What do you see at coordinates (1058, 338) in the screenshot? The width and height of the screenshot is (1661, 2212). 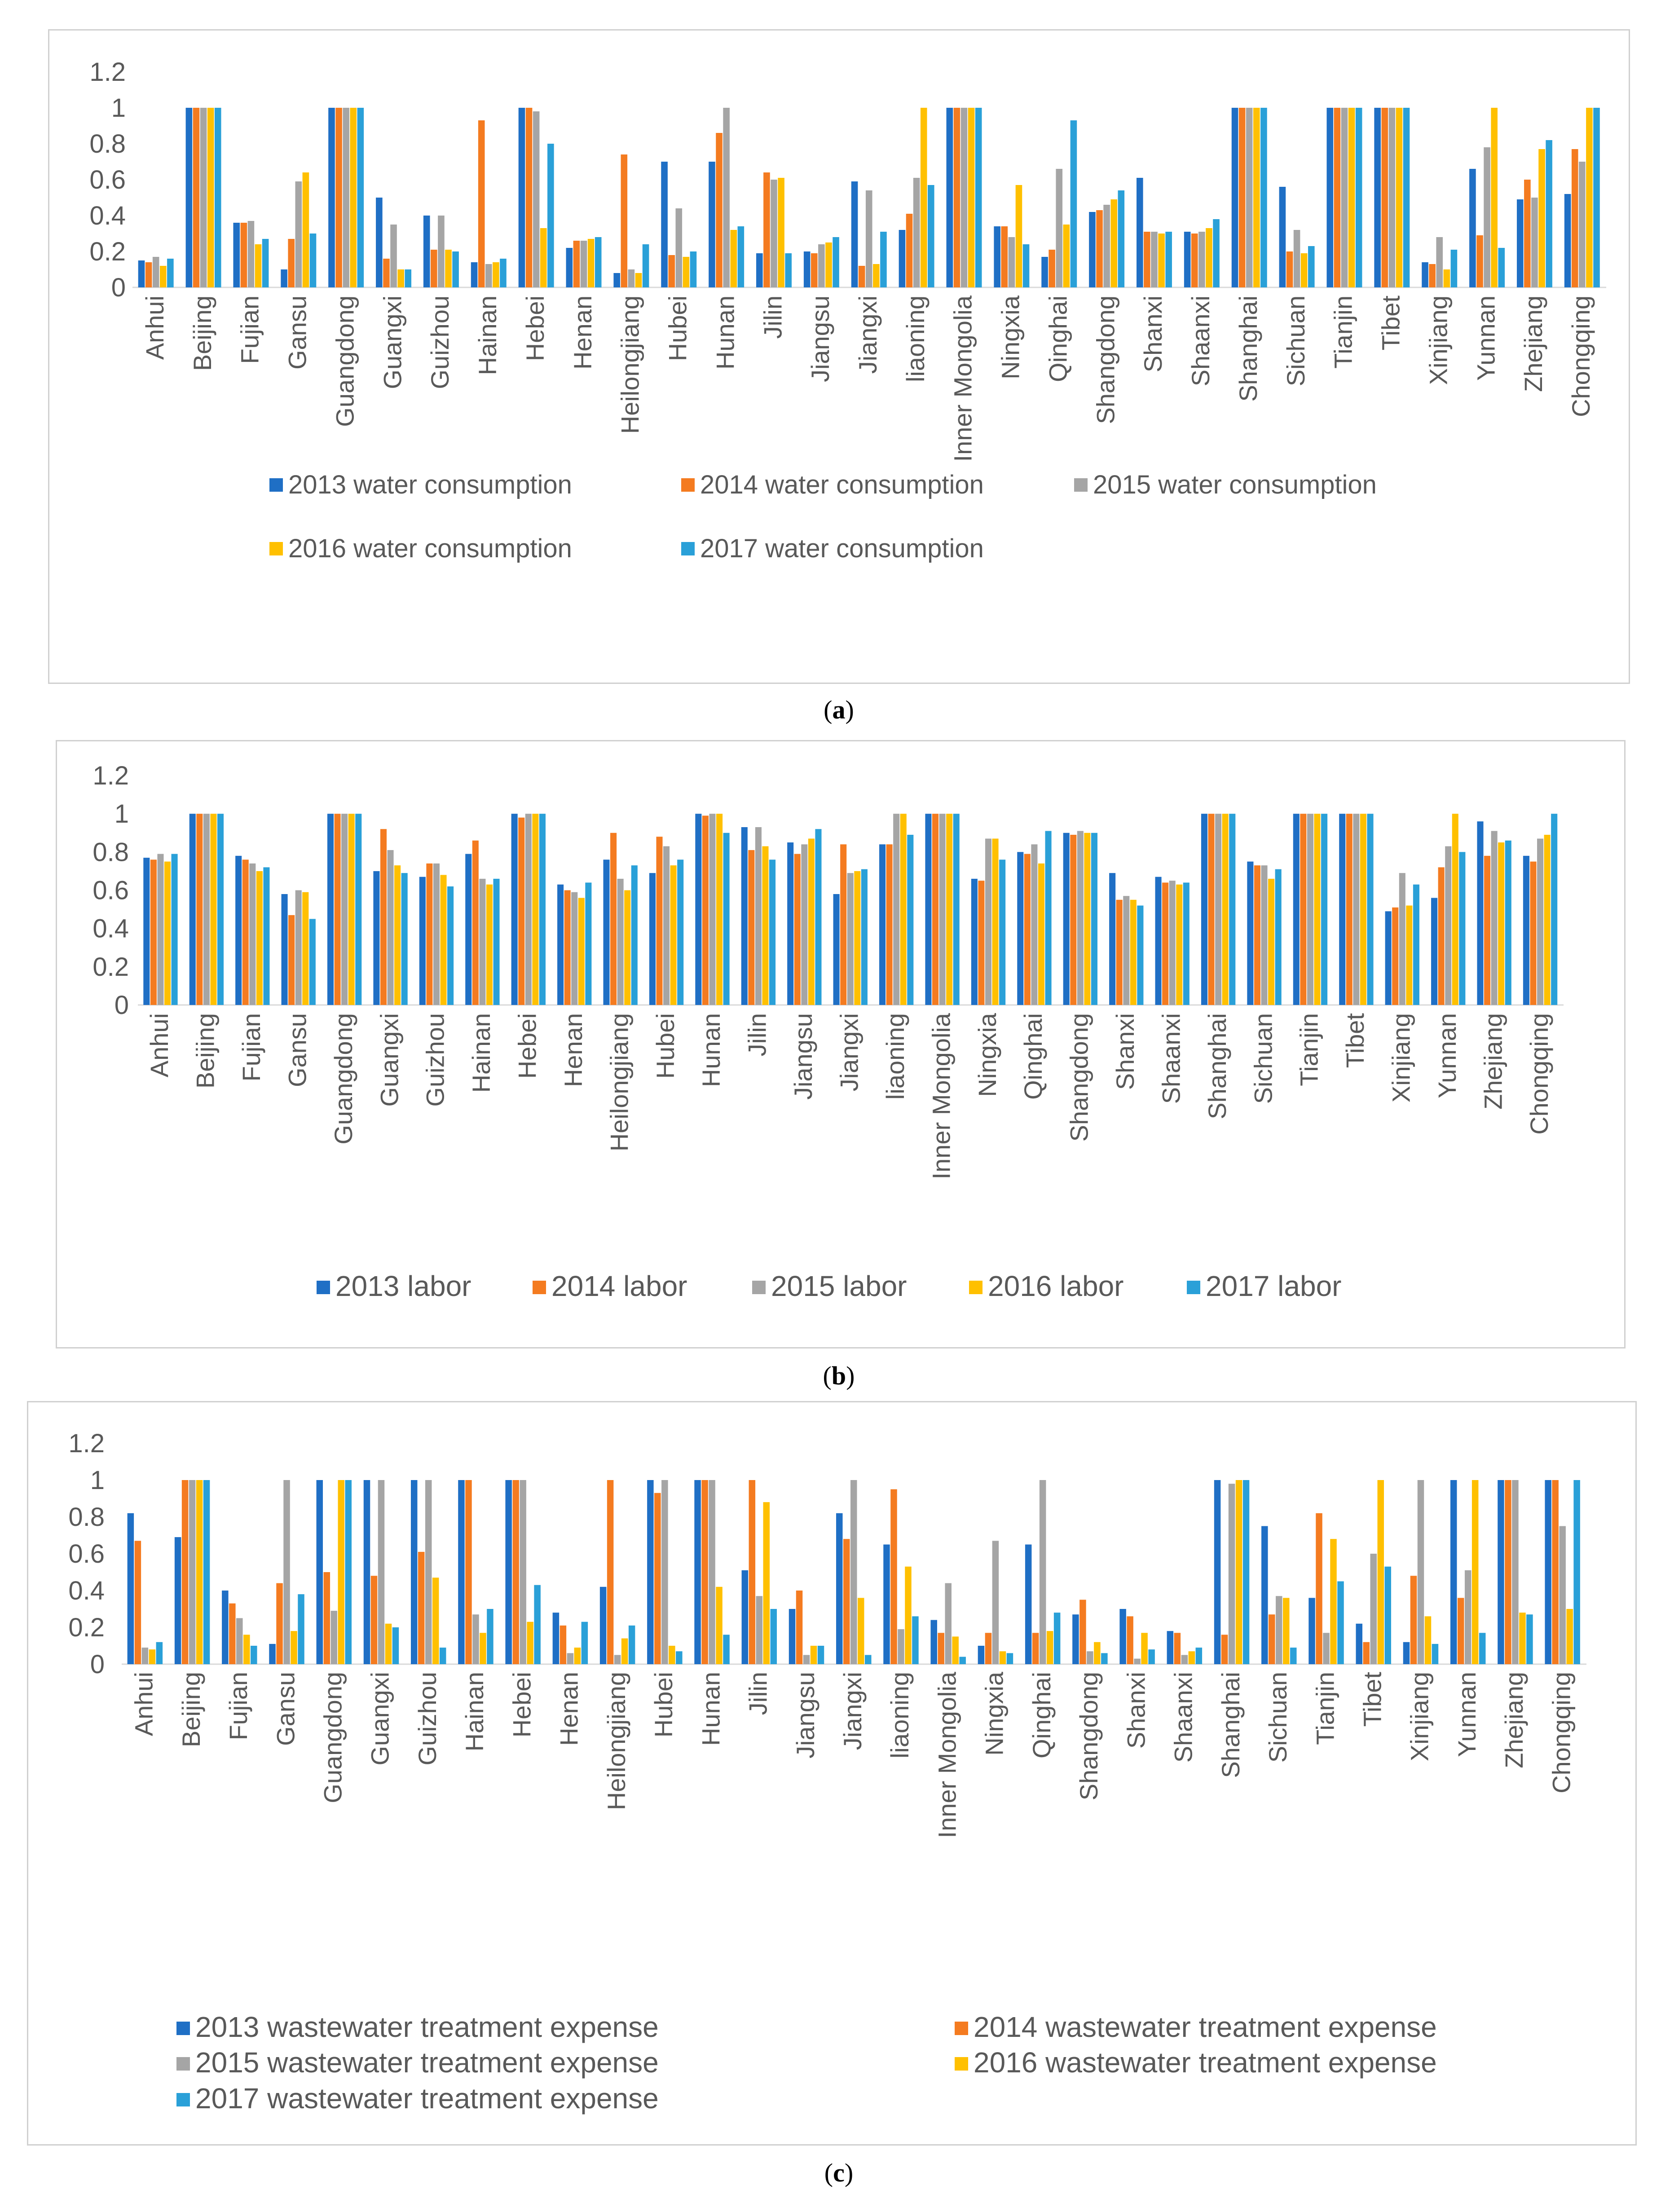 I see `x-tick-label: Qinghai` at bounding box center [1058, 338].